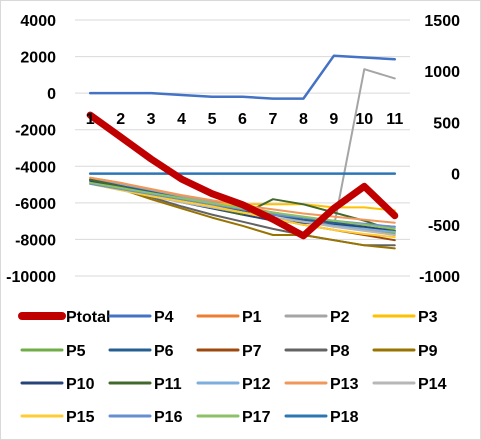  I want to click on category-label: 10, so click(364, 119).